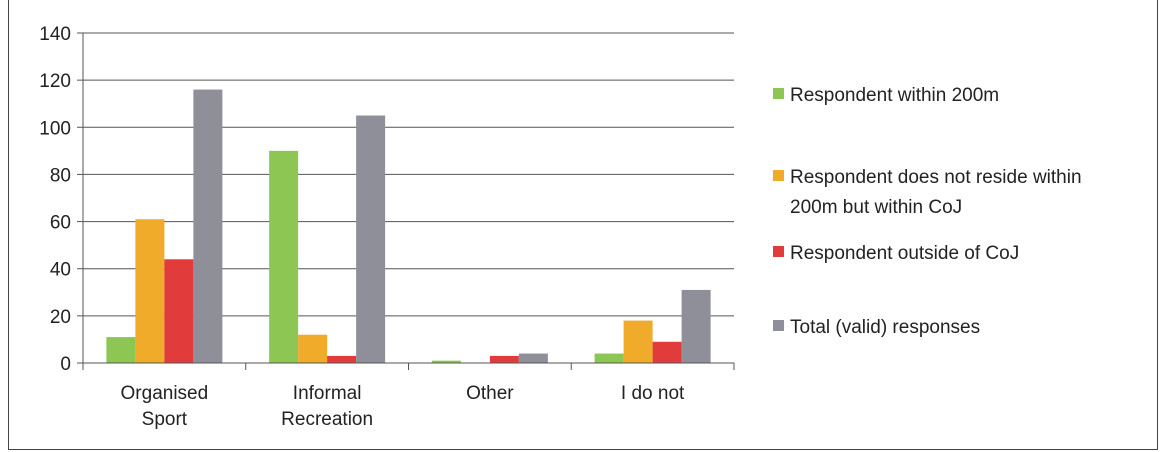 The height and width of the screenshot is (452, 1164). What do you see at coordinates (653, 393) in the screenshot?
I see `x-category-label: I do not` at bounding box center [653, 393].